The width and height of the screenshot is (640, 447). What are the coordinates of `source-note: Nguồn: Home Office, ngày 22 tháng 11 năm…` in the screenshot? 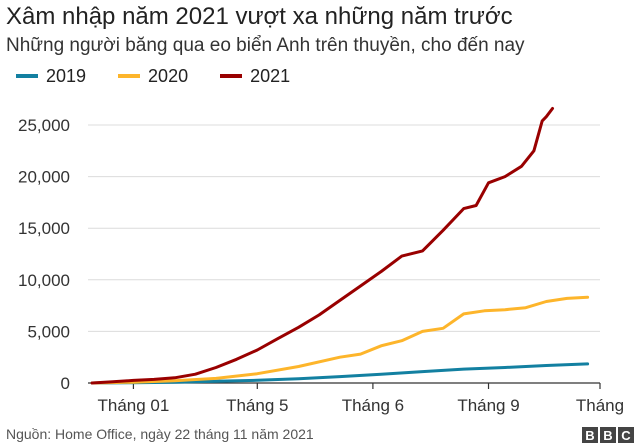 It's located at (160, 434).